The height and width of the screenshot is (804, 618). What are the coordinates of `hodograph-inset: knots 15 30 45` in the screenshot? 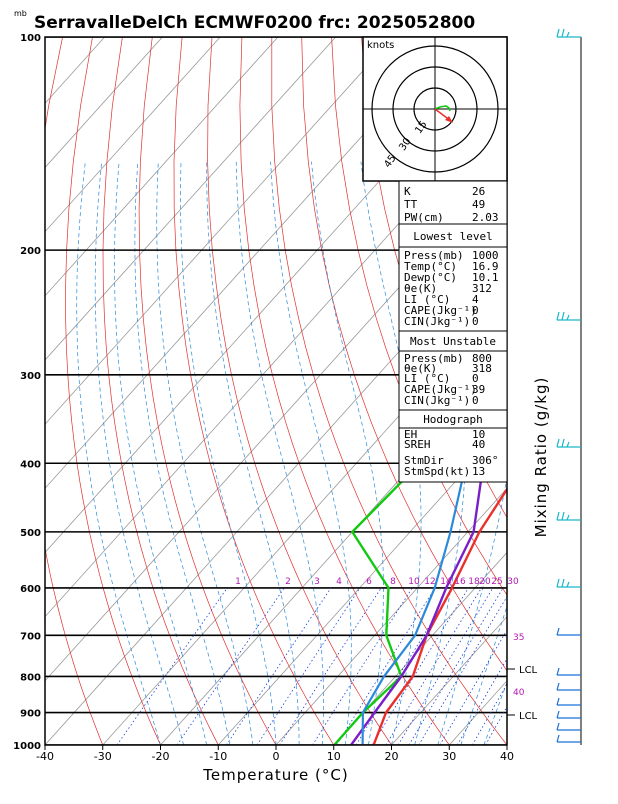 It's located at (435, 109).